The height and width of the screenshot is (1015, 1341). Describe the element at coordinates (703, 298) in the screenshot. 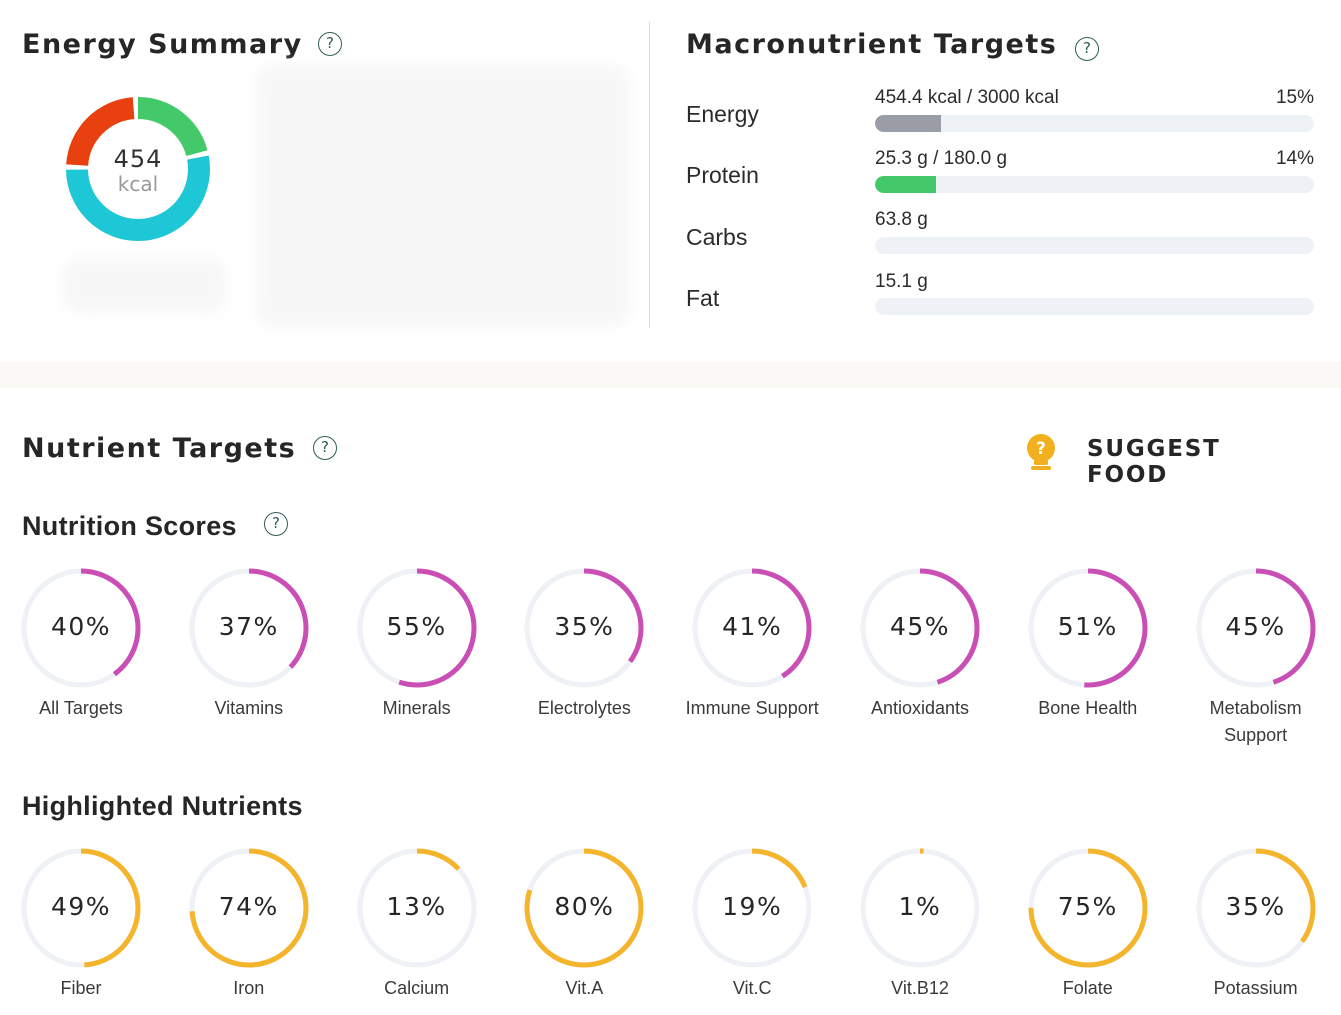

I see `macro-label: Fat` at that location.